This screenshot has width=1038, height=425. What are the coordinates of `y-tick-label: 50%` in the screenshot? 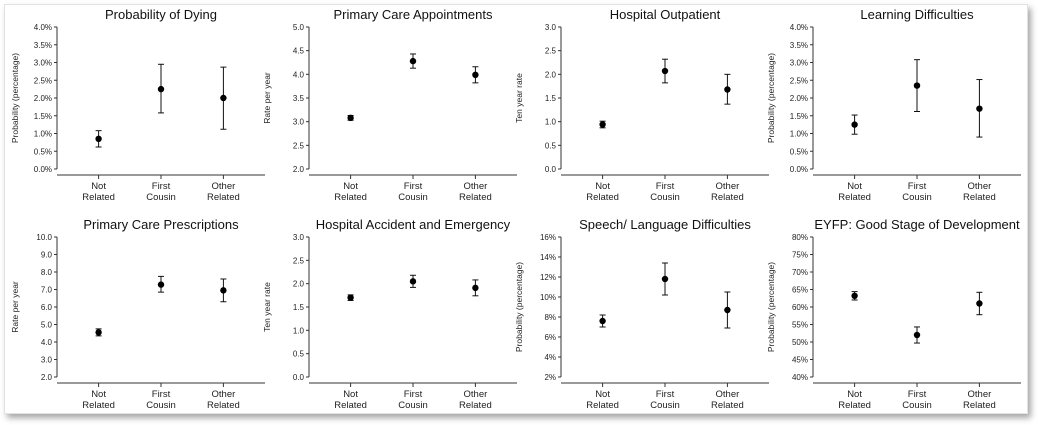 It's located at (800, 342).